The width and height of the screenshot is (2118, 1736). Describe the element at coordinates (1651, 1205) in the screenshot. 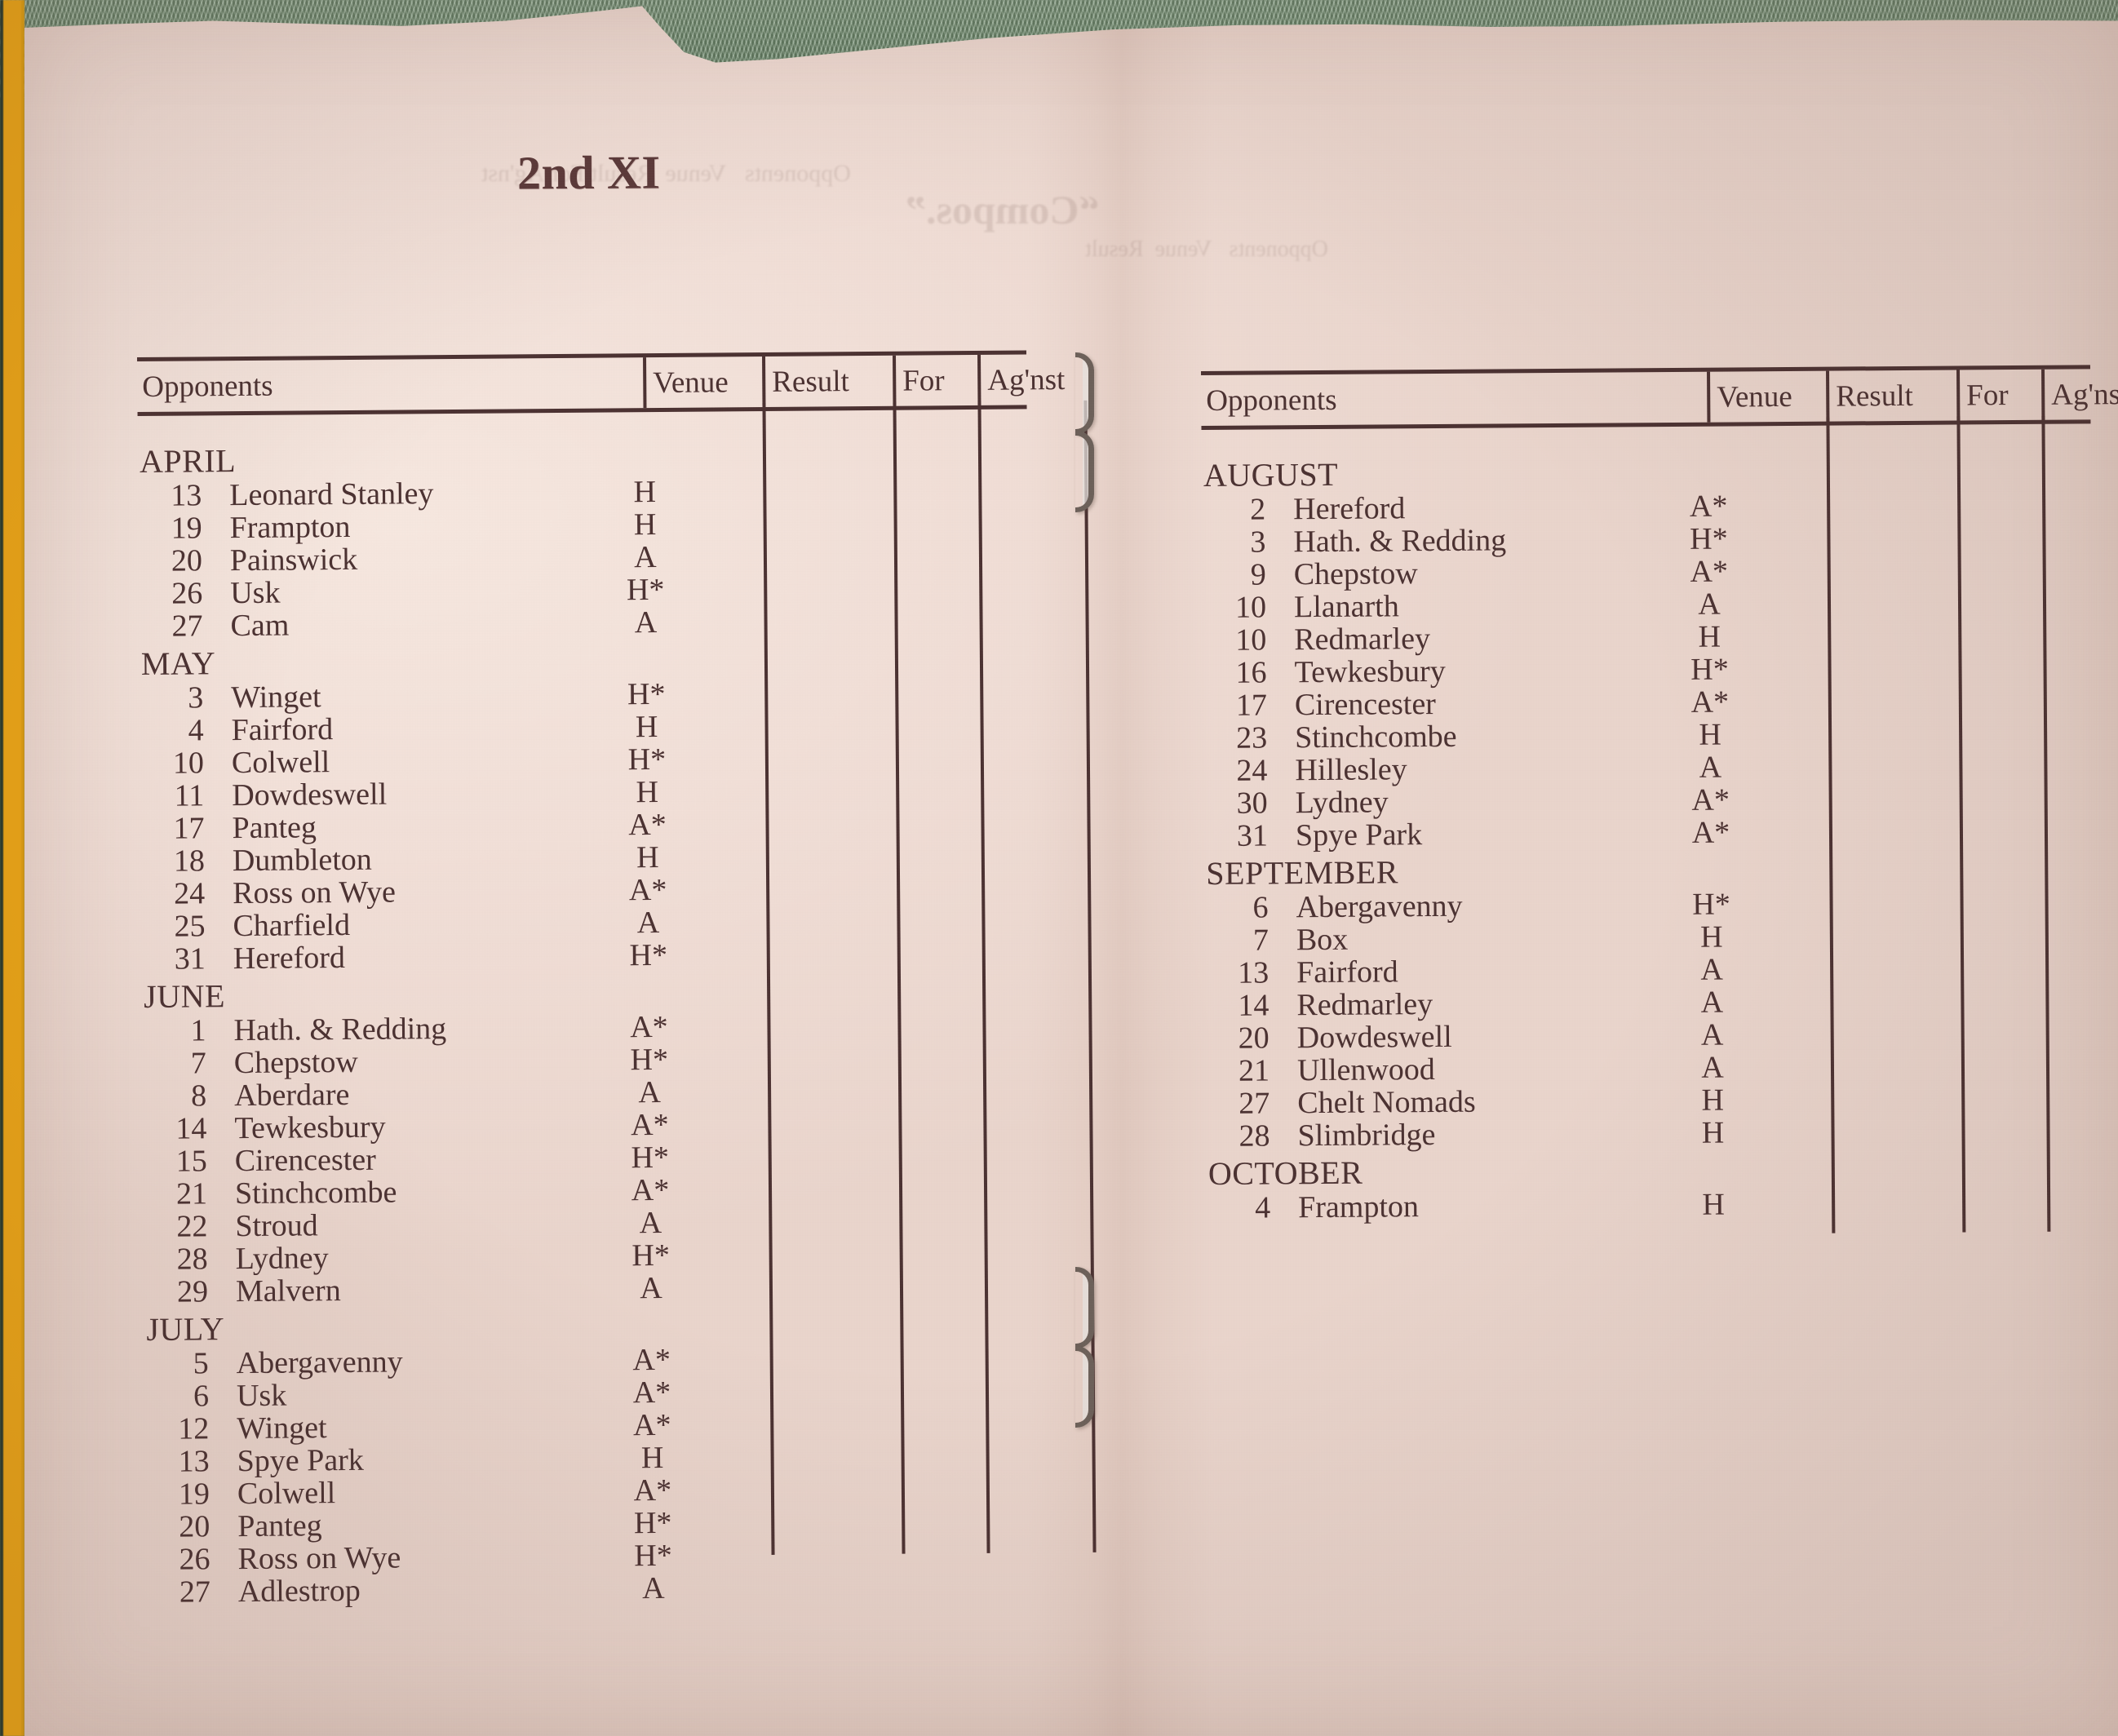

I see `fixture-row: 4 Frampton H` at that location.